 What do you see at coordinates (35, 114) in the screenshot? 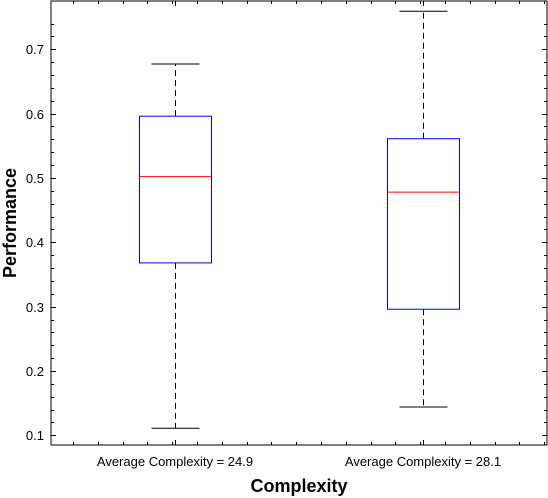
I see `y-tick-label: 0.6` at bounding box center [35, 114].